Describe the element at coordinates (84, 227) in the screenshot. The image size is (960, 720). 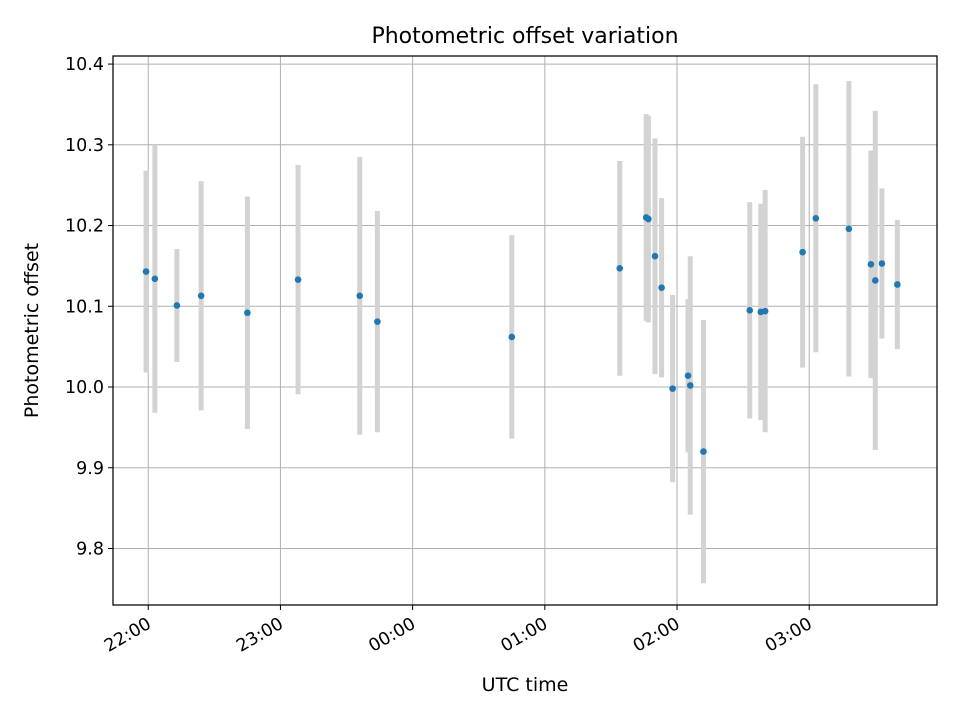
I see `y-tick-label: 10.2` at that location.